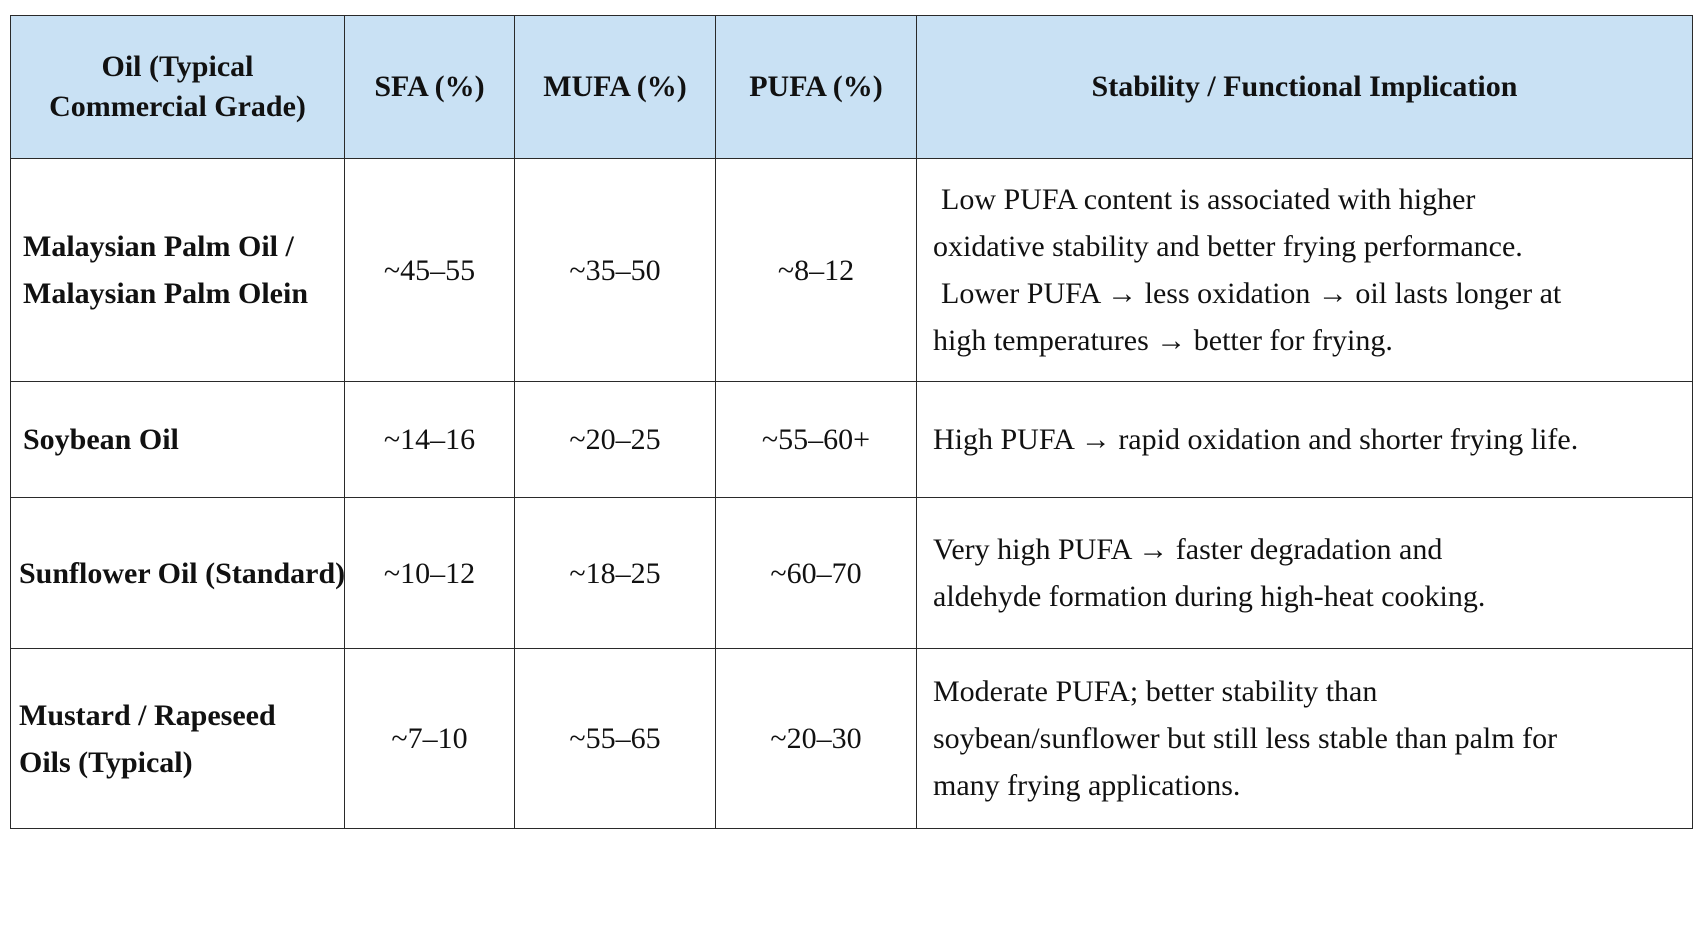 This screenshot has height=925, width=1701. I want to click on oil-name: Soybean Oil, so click(101, 439).